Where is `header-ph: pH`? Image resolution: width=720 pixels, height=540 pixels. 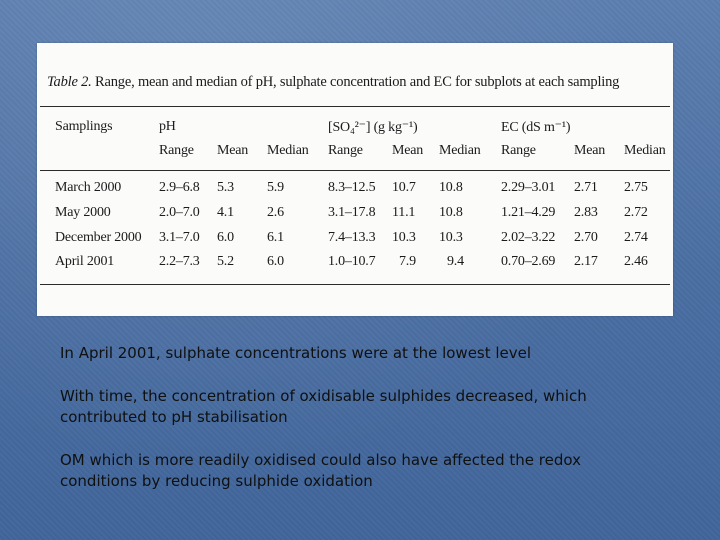 header-ph: pH is located at coordinates (167, 126).